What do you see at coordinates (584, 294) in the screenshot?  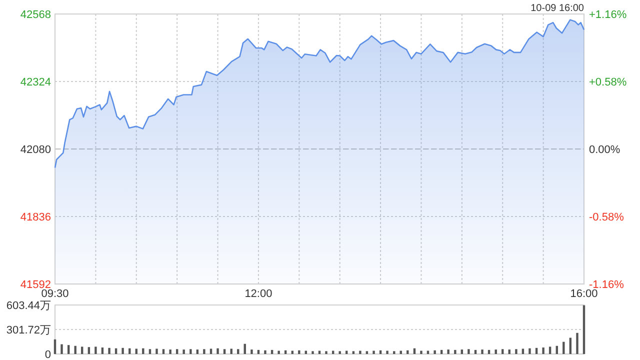 I see `x-tick-label: 16:00` at bounding box center [584, 294].